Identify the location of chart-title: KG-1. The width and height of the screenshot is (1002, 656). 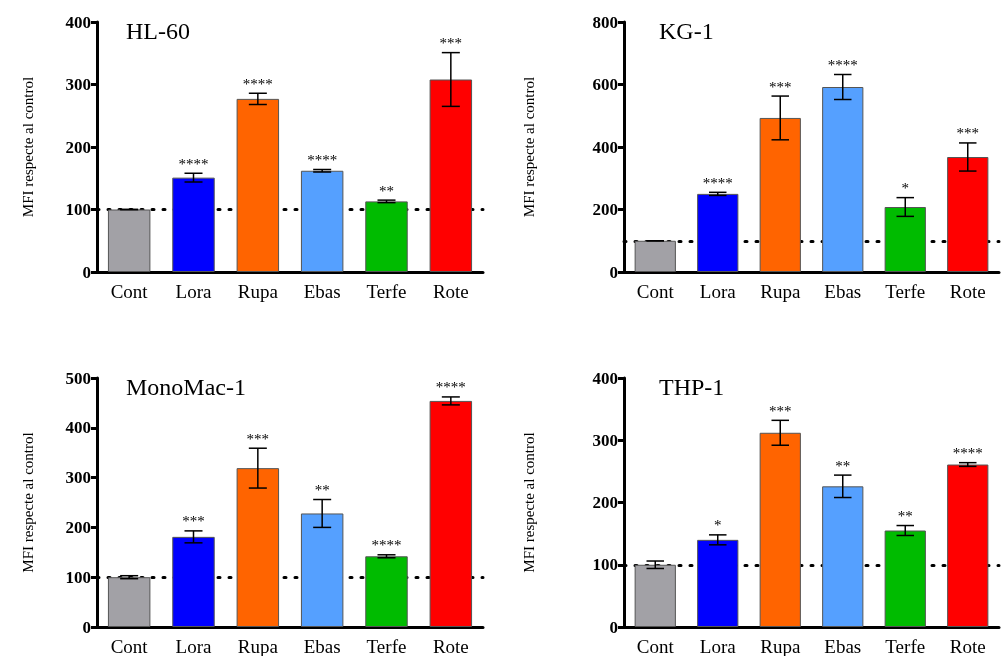
(686, 31).